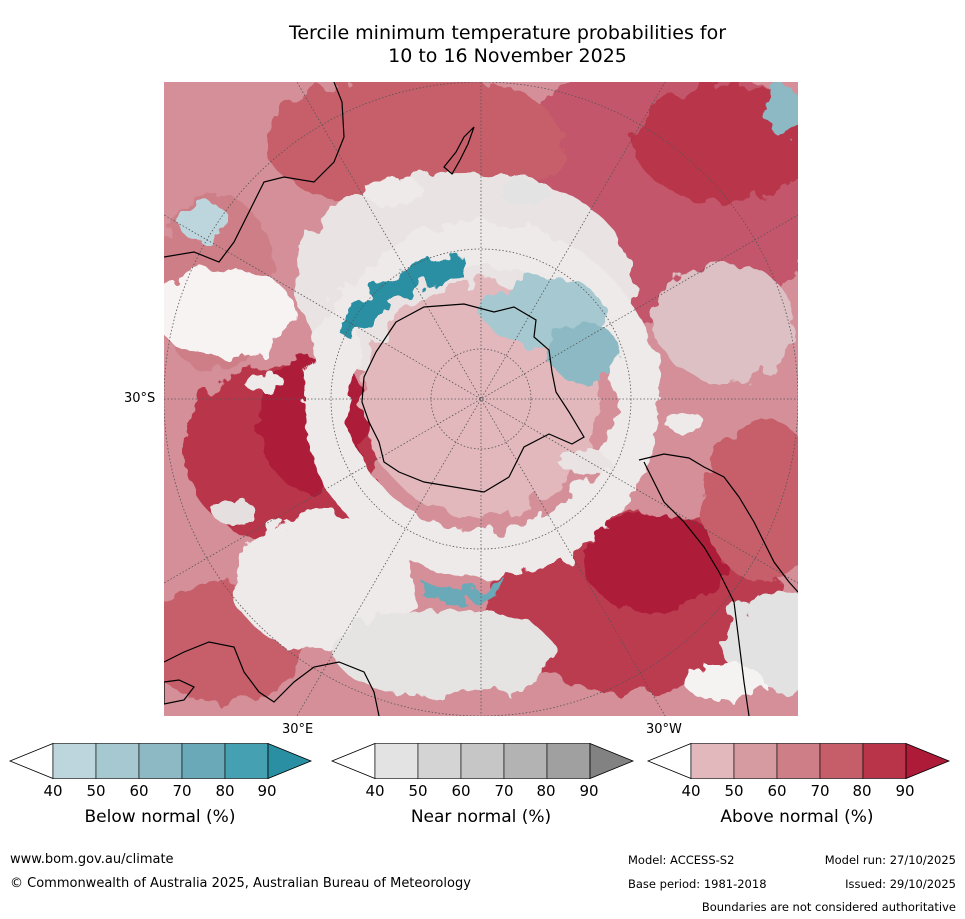  Describe the element at coordinates (905, 791) in the screenshot. I see `above-tick: 90` at that location.